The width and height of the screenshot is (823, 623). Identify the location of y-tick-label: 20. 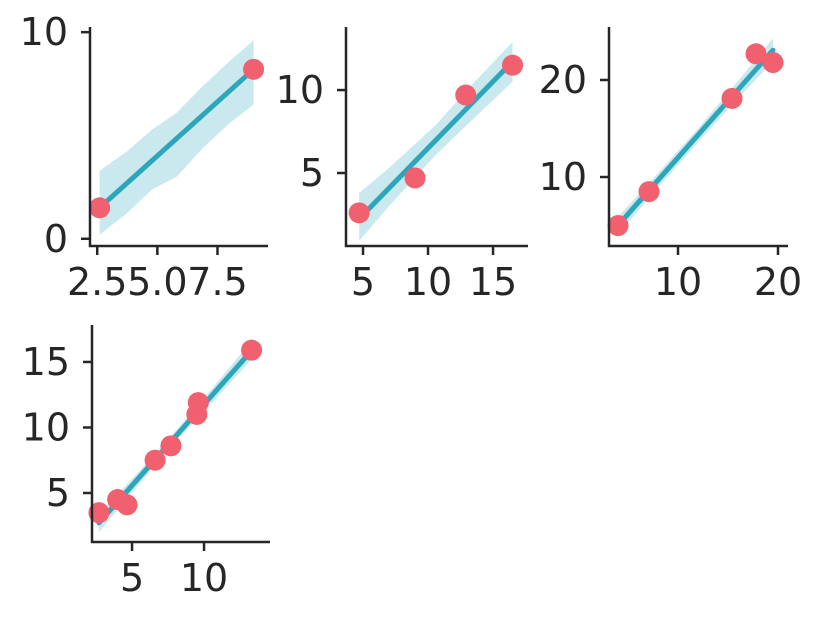
(563, 80).